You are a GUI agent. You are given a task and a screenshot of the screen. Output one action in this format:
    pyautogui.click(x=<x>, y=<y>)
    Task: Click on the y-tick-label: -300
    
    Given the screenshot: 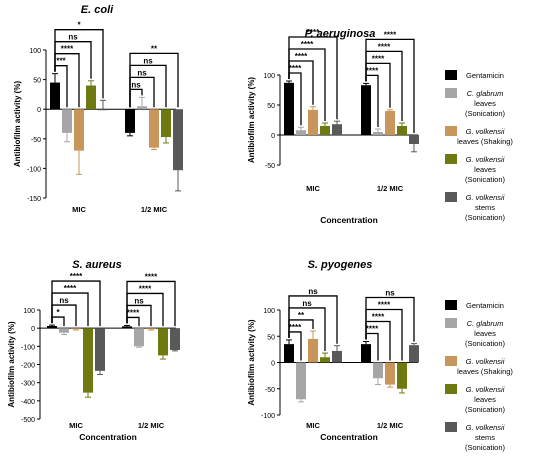 What is the action you would take?
    pyautogui.click(x=28, y=384)
    